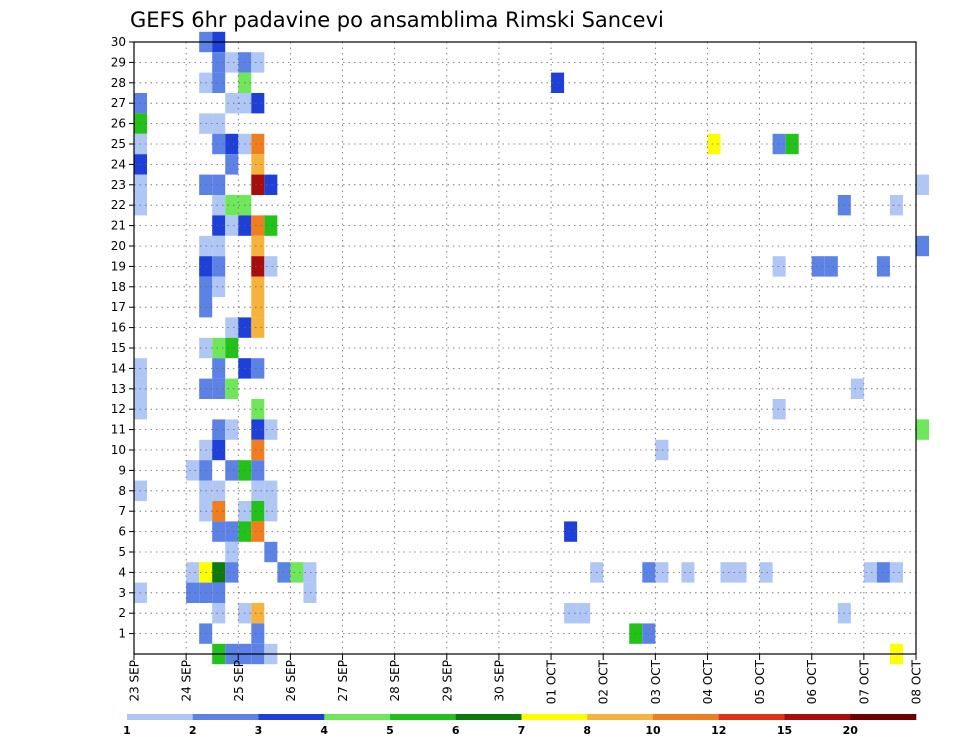 The width and height of the screenshot is (960, 742). What do you see at coordinates (239, 681) in the screenshot?
I see `x-tick-label: 25 SEP` at bounding box center [239, 681].